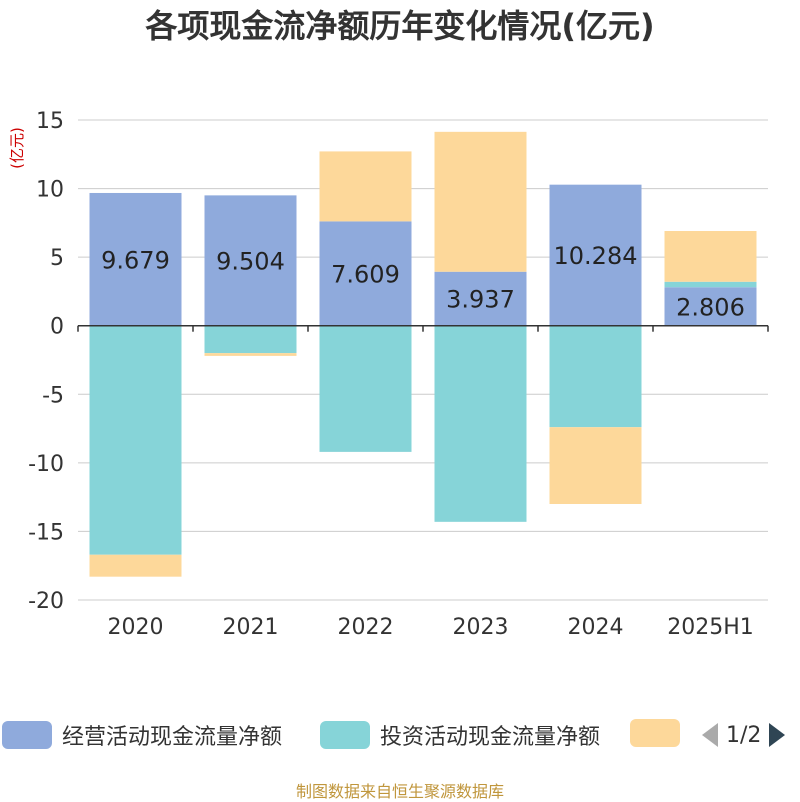  Describe the element at coordinates (595, 376) in the screenshot. I see `bar-2024-s1` at that location.